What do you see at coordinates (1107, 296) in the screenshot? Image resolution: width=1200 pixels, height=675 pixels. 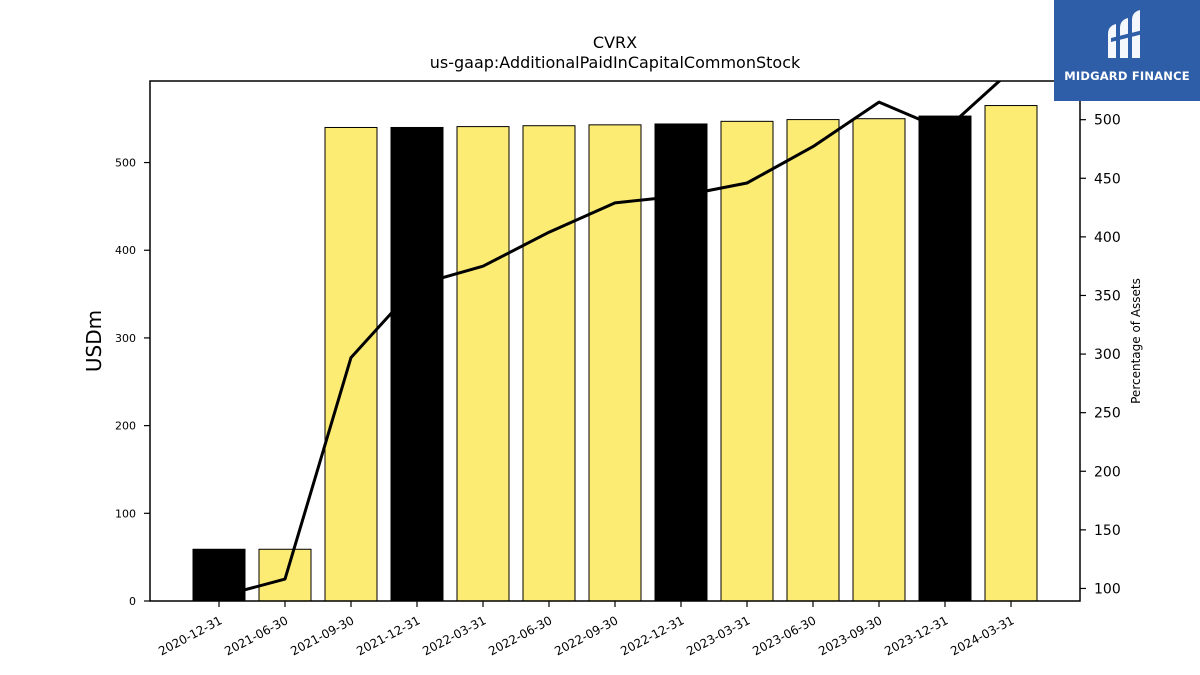 I see `y2-tick-label: 350` at bounding box center [1107, 296].